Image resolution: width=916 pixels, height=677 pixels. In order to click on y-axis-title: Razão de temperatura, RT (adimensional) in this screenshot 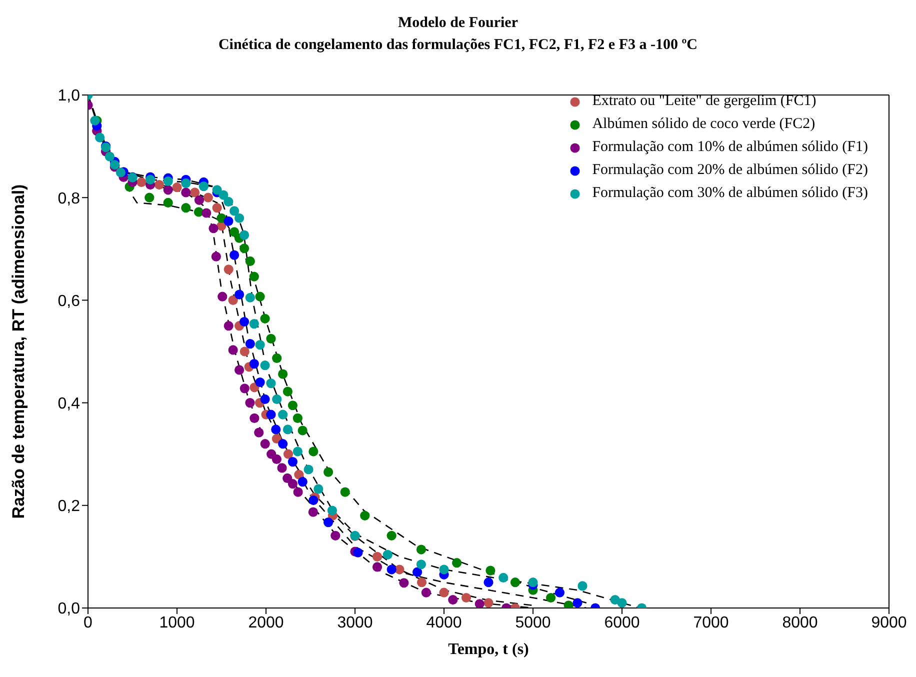, I will do `click(18, 351)`.